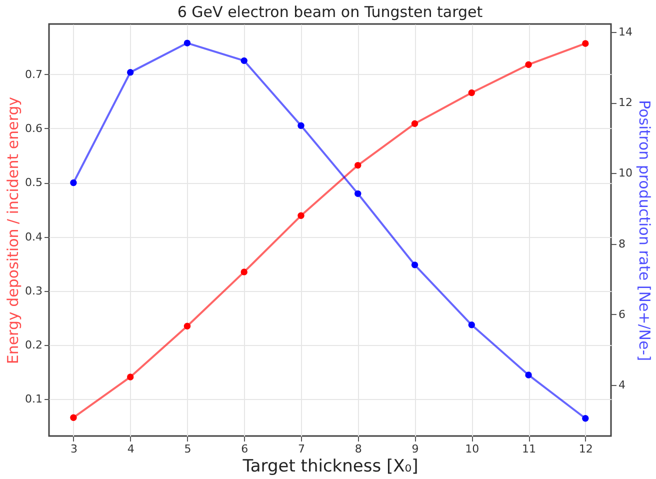 The height and width of the screenshot is (479, 656). Describe the element at coordinates (529, 449) in the screenshot. I see `x-tick-label: 11` at that location.